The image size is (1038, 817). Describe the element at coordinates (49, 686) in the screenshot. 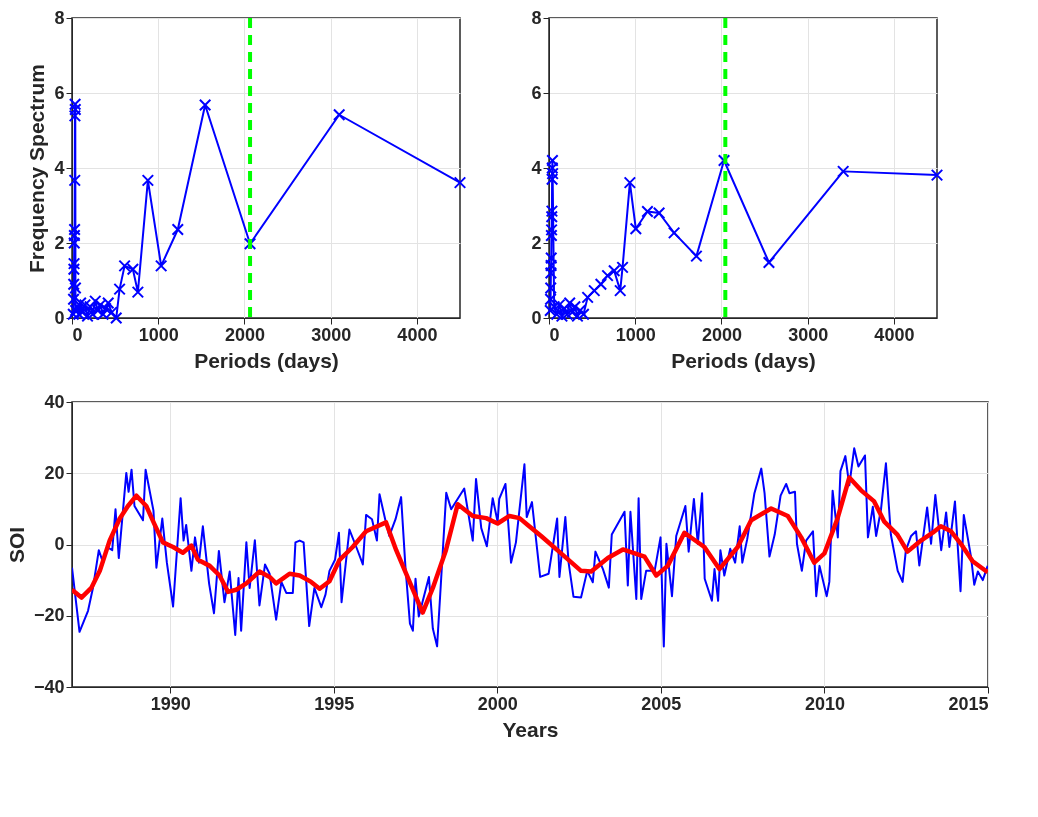

I see `y-tick-label: −40` at that location.